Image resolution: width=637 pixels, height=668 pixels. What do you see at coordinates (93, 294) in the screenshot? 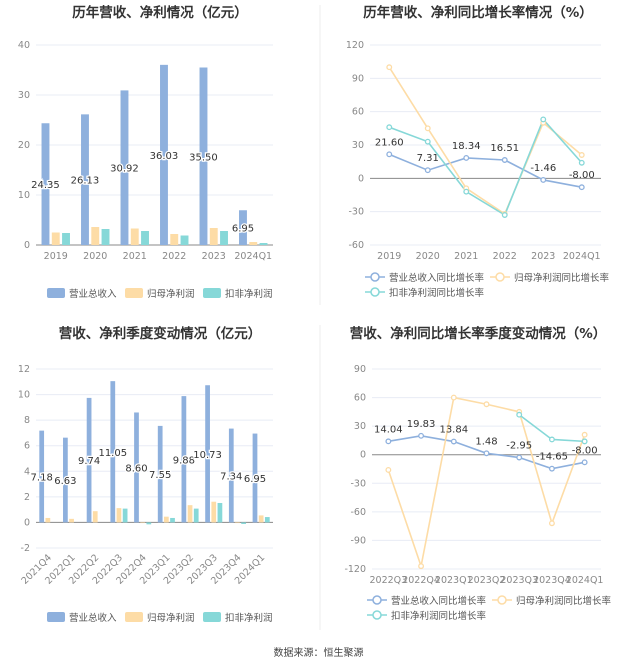
I see `legend-label: 营业总收入` at bounding box center [93, 294].